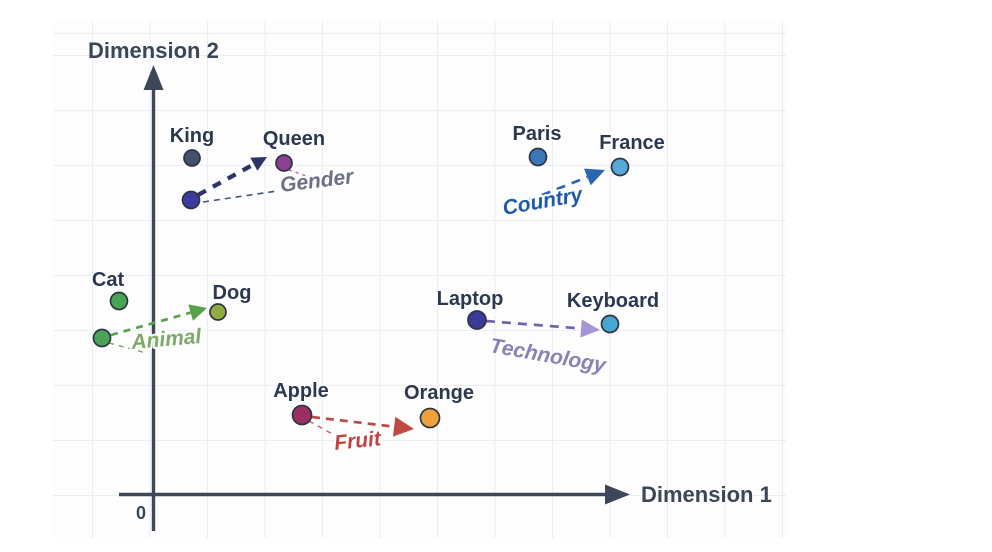 The height and width of the screenshot is (552, 992). What do you see at coordinates (197, 312) in the screenshot?
I see `arrow-animal-head` at bounding box center [197, 312].